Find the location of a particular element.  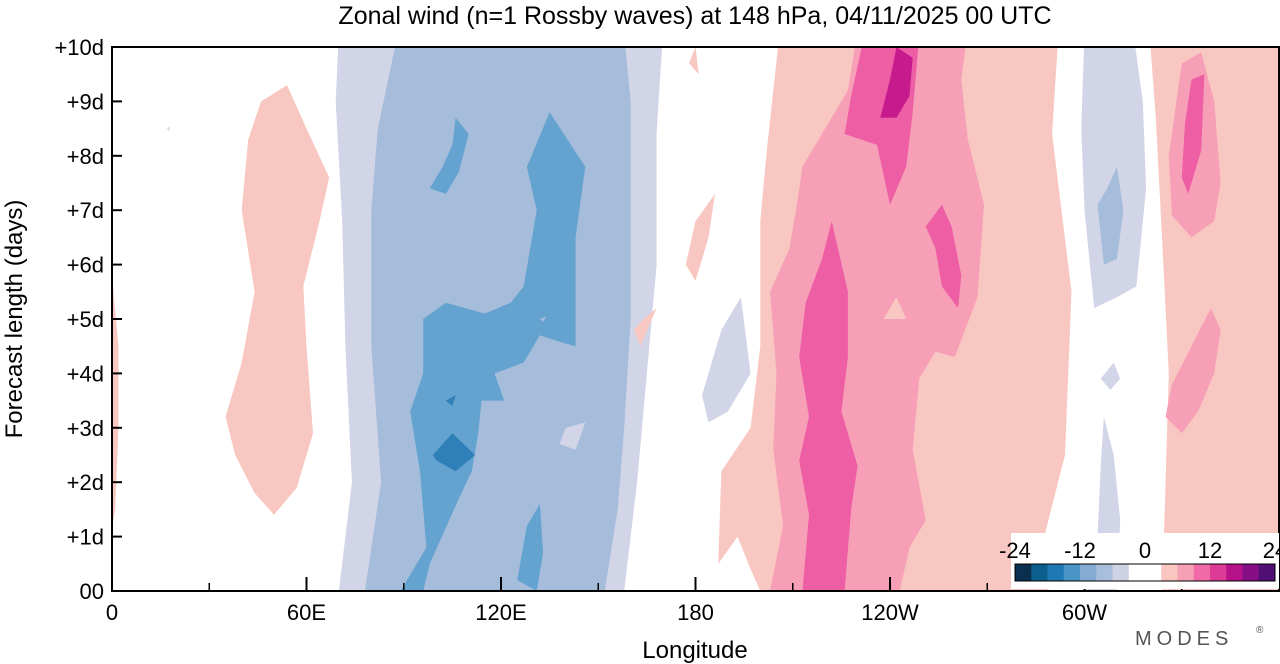

contour-region-pos12 is located at coordinates (896, 82).